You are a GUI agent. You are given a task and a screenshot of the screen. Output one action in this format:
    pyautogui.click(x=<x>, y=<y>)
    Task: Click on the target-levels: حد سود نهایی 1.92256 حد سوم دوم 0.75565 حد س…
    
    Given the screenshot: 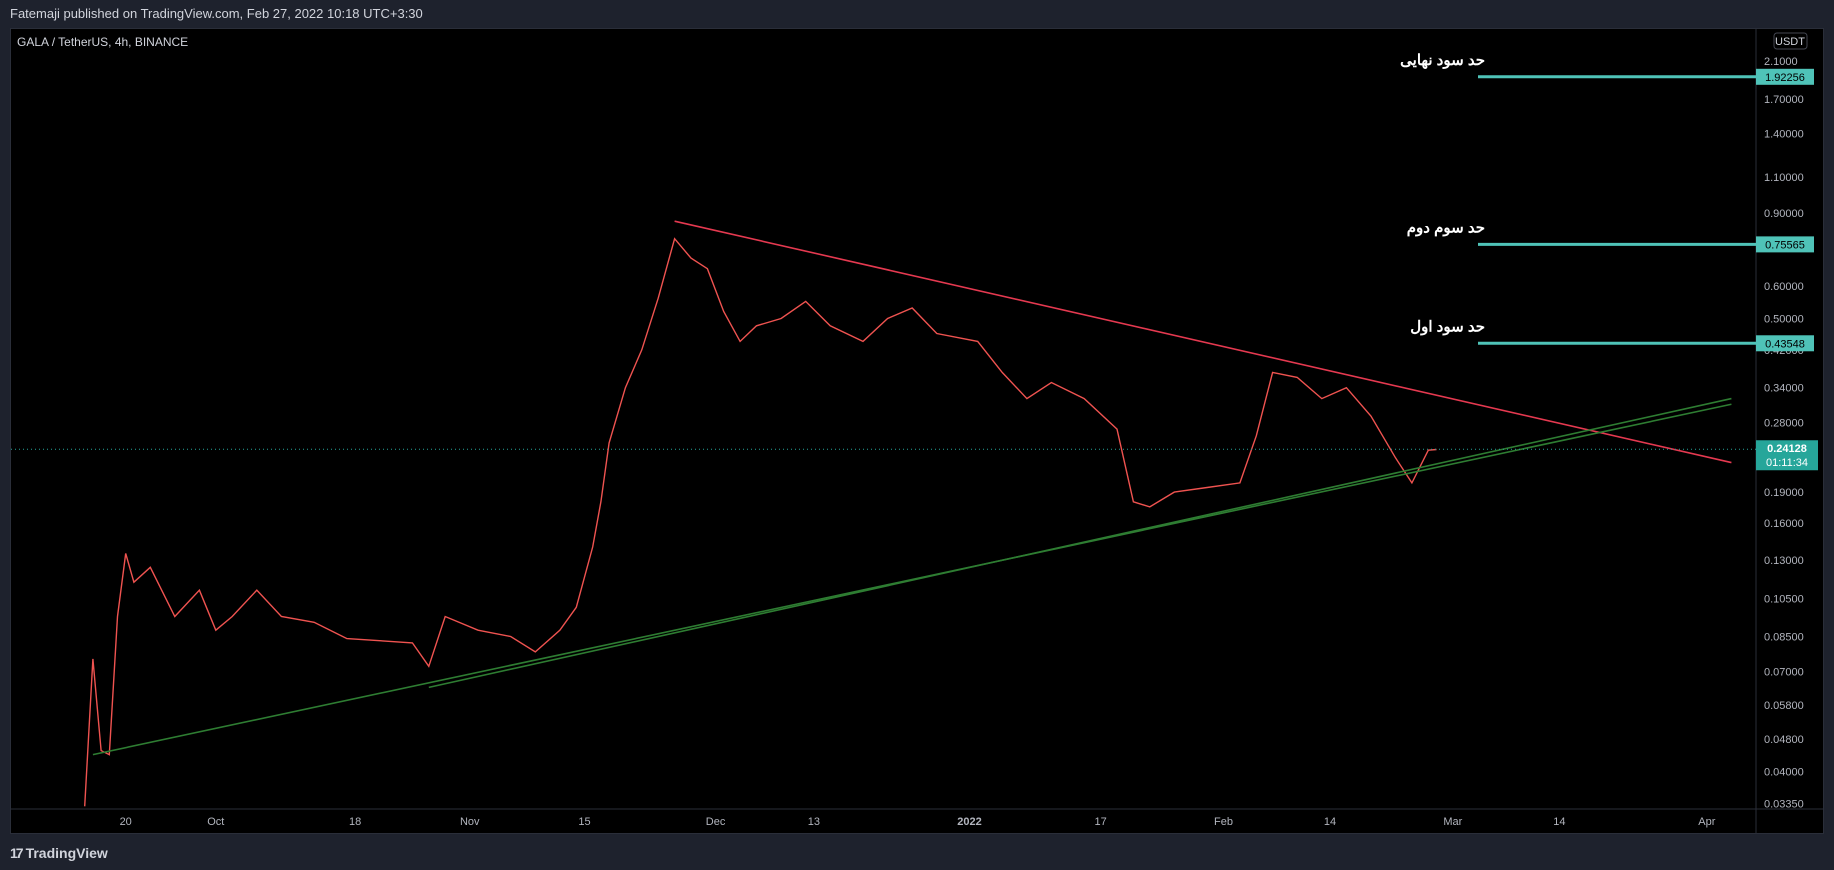 What is the action you would take?
    pyautogui.click(x=1607, y=202)
    